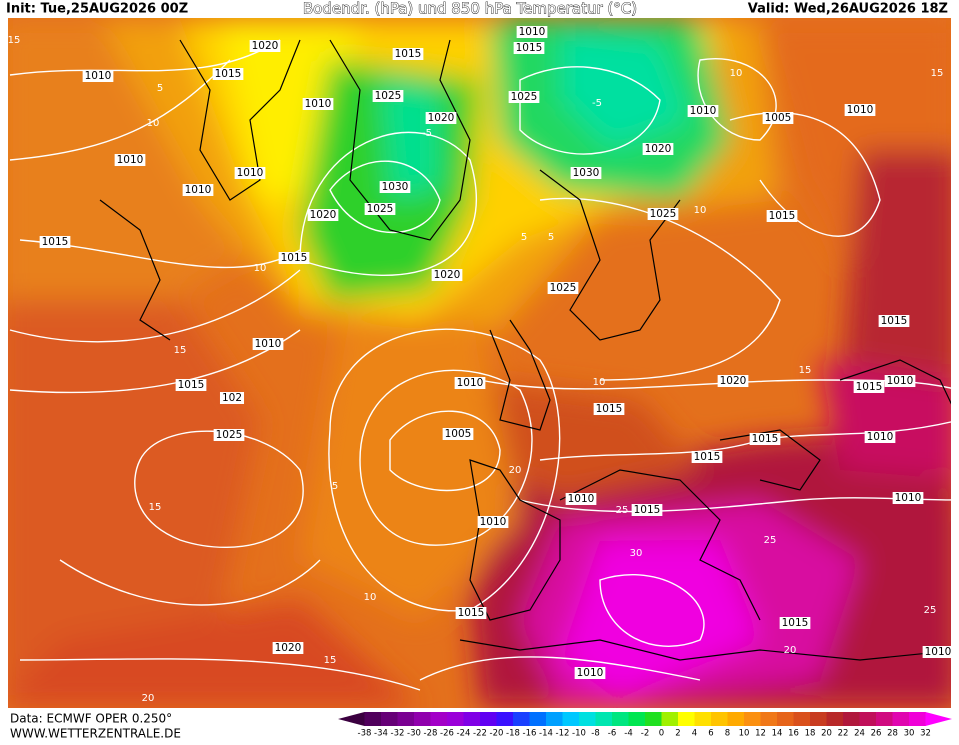 The image size is (959, 745). I want to click on colorbar-label: 28, so click(892, 734).